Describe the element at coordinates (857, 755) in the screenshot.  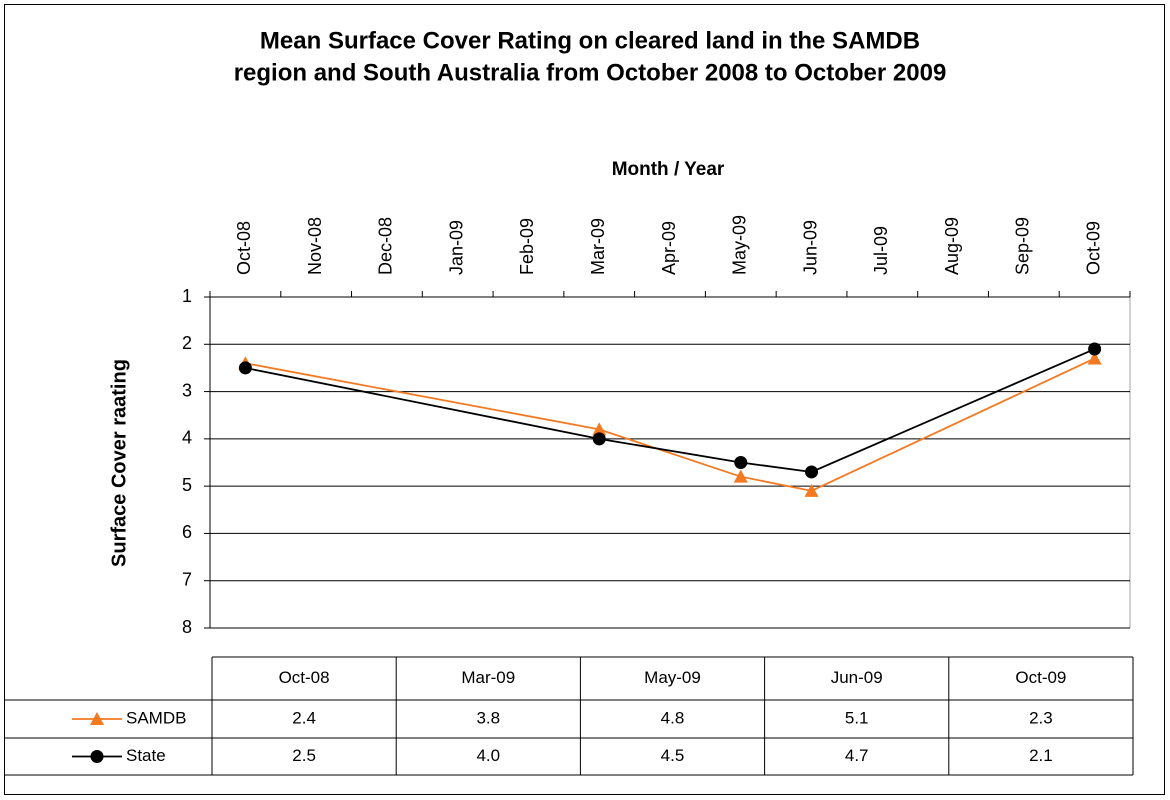
I see `table-value: 4.7` at that location.